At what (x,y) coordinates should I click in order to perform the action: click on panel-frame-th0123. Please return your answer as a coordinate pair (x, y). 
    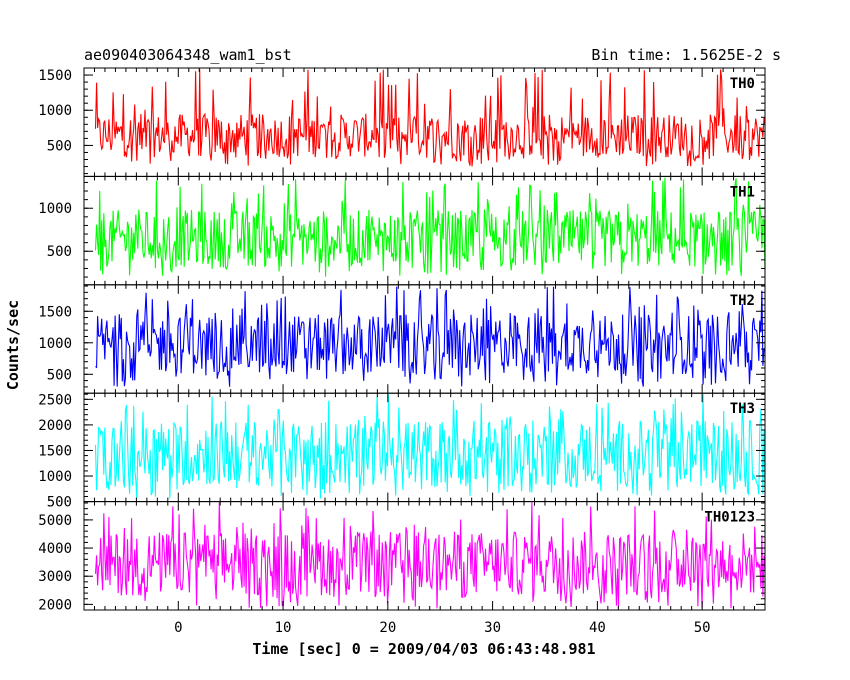
    Looking at the image, I should click on (424, 556).